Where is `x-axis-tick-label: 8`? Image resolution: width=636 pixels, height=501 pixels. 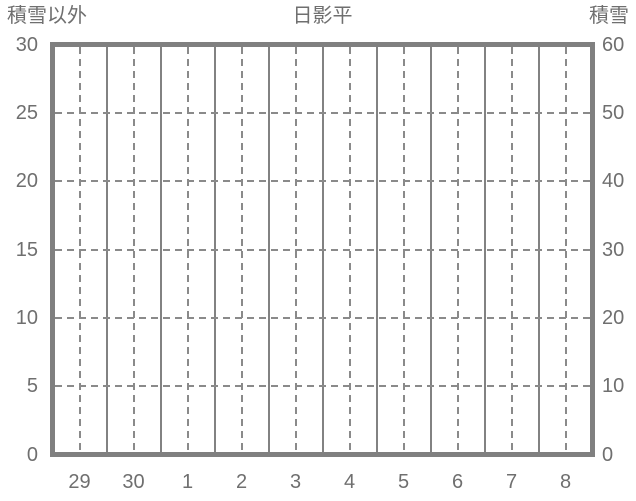
x-axis-tick-label: 8 is located at coordinates (565, 482).